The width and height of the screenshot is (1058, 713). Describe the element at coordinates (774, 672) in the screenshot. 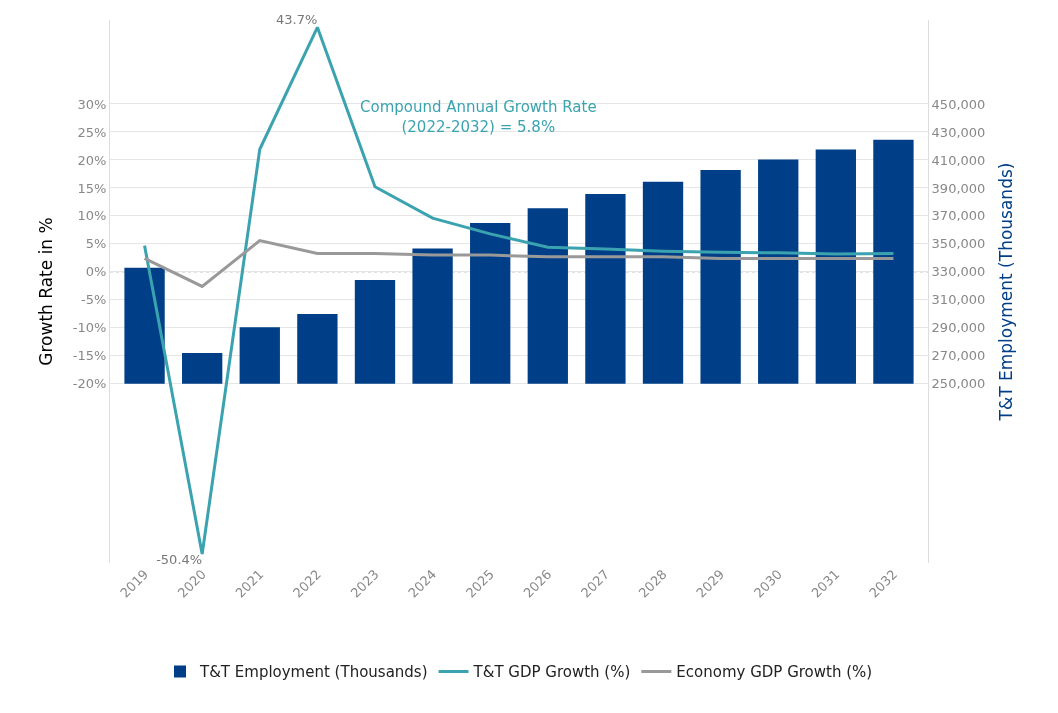

I see `legend-label: Economy GDP Growth (%)` at that location.